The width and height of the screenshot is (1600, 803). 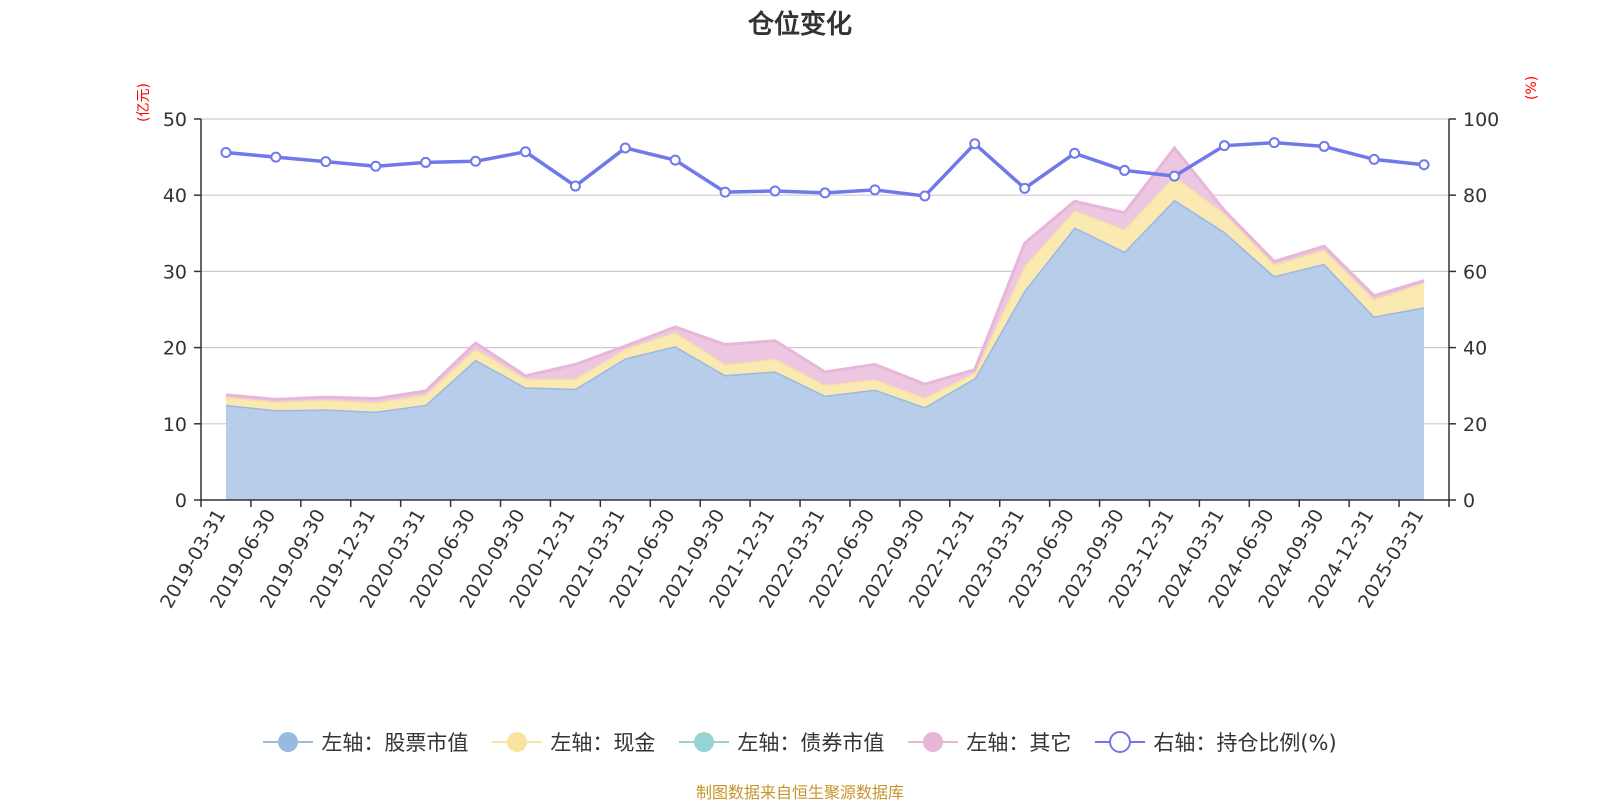 I want to click on legend-cash-label: 左轴：现金, so click(x=603, y=743).